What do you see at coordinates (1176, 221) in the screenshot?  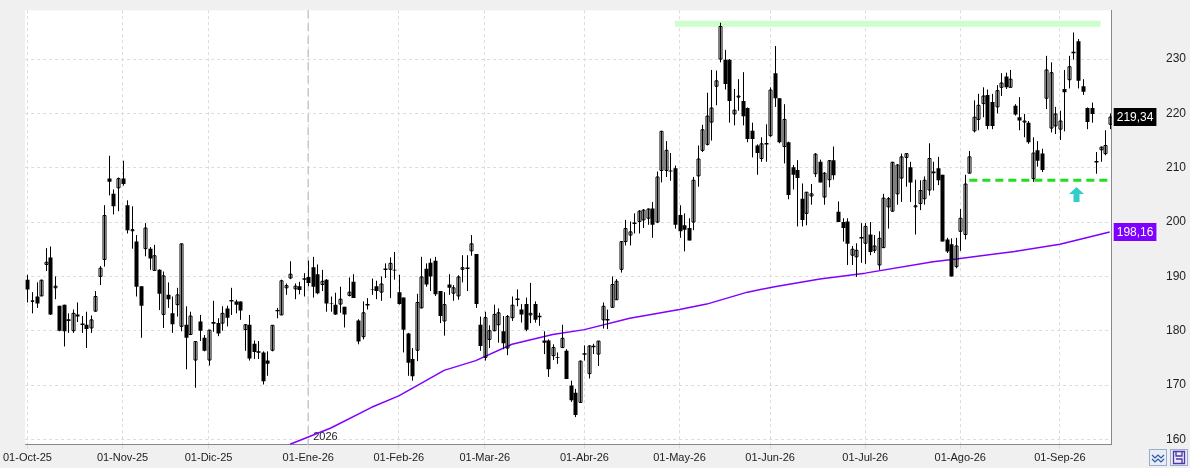 I see `y-tick-label: 200` at bounding box center [1176, 221].